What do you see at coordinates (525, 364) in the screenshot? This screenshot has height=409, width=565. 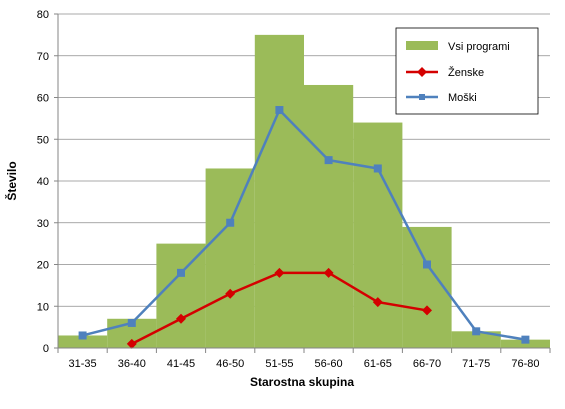 I see `x-tick-label: 76-80` at bounding box center [525, 364].